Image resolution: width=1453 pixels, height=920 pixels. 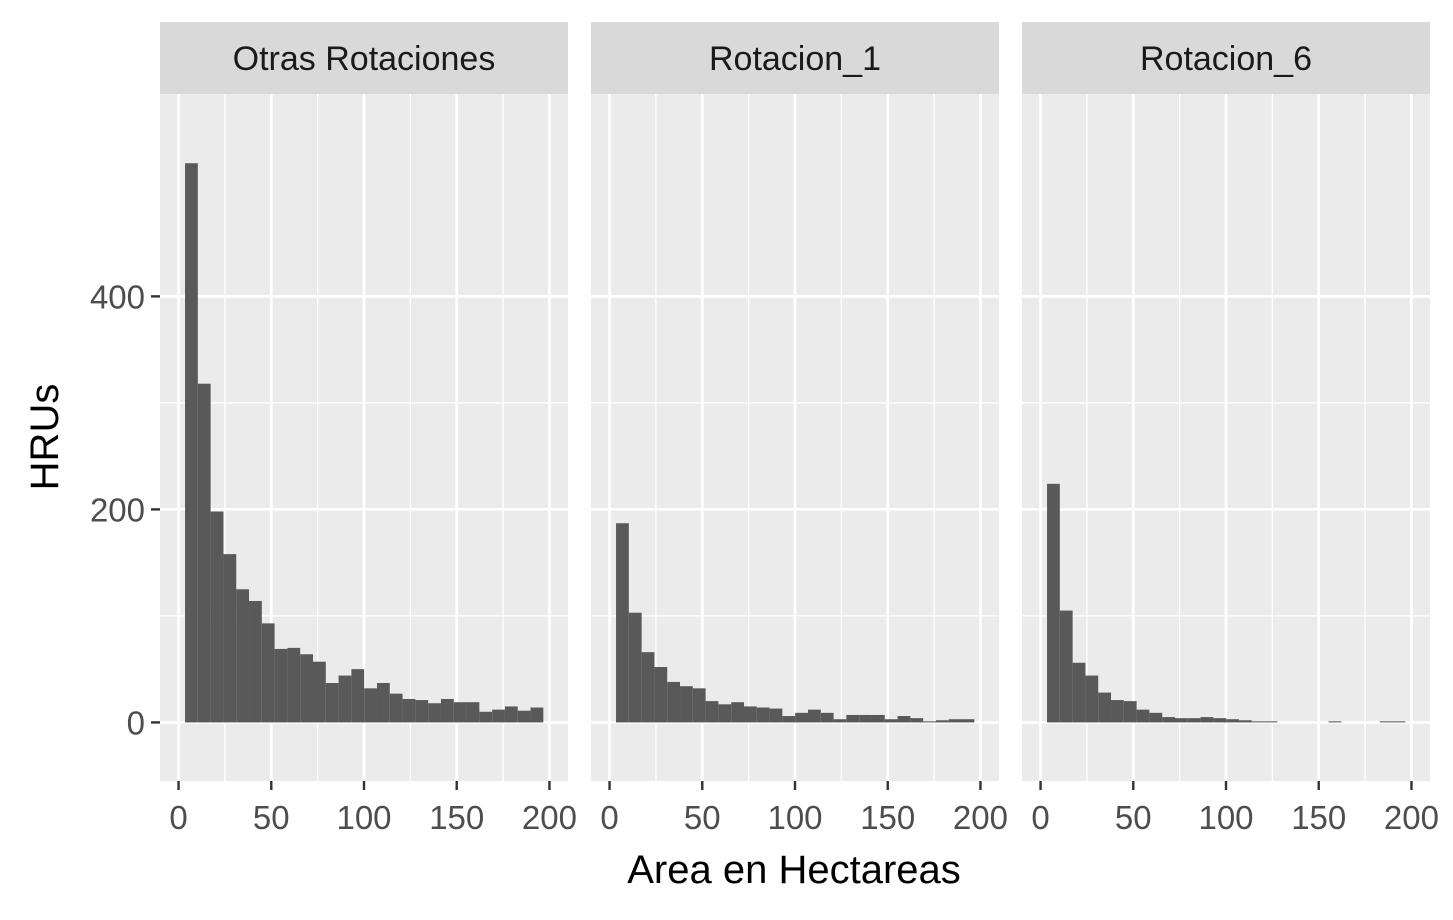 What do you see at coordinates (45, 437) in the screenshot?
I see `y-axis-title: HRUs` at bounding box center [45, 437].